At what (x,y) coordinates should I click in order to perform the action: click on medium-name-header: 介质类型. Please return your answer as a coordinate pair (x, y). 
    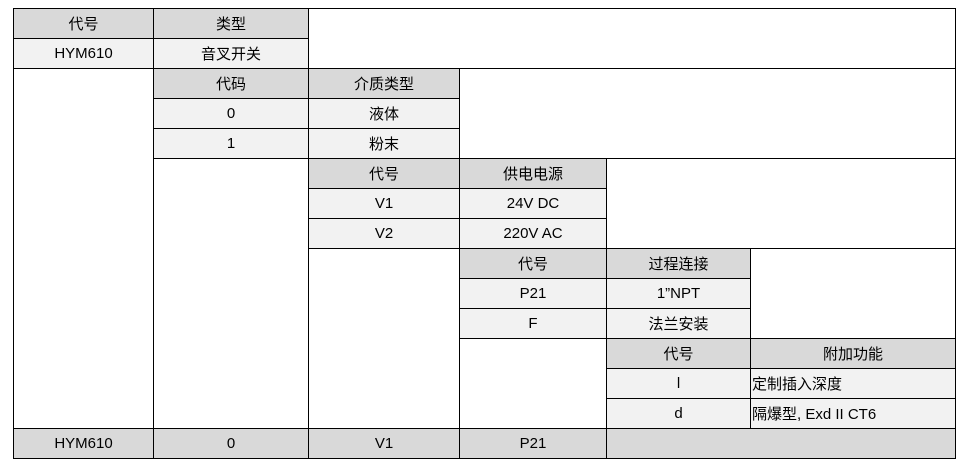
    Looking at the image, I should click on (384, 83).